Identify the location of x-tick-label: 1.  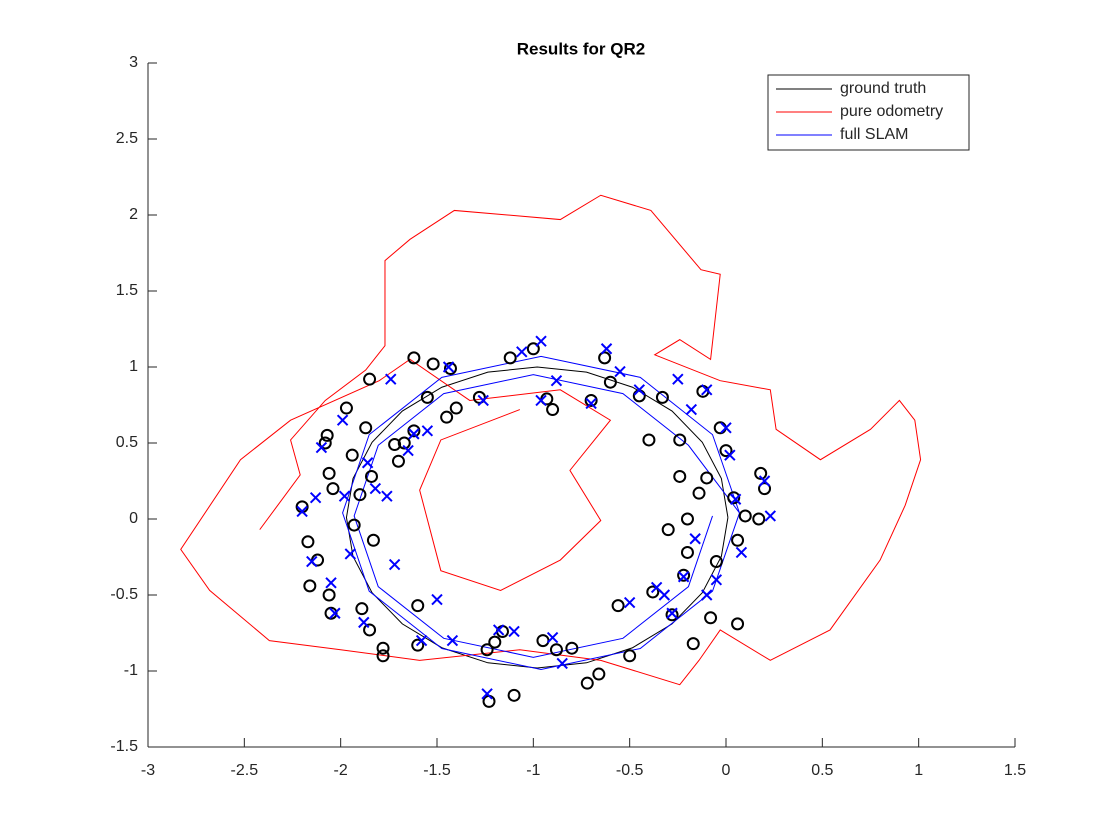
(918, 770).